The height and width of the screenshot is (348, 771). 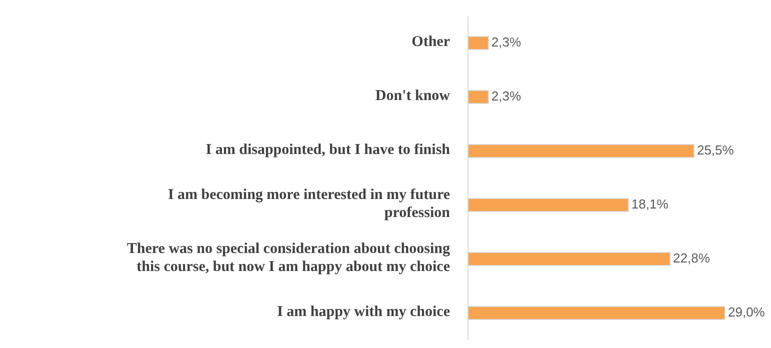 I want to click on data-label: 29,0%, so click(x=747, y=312).